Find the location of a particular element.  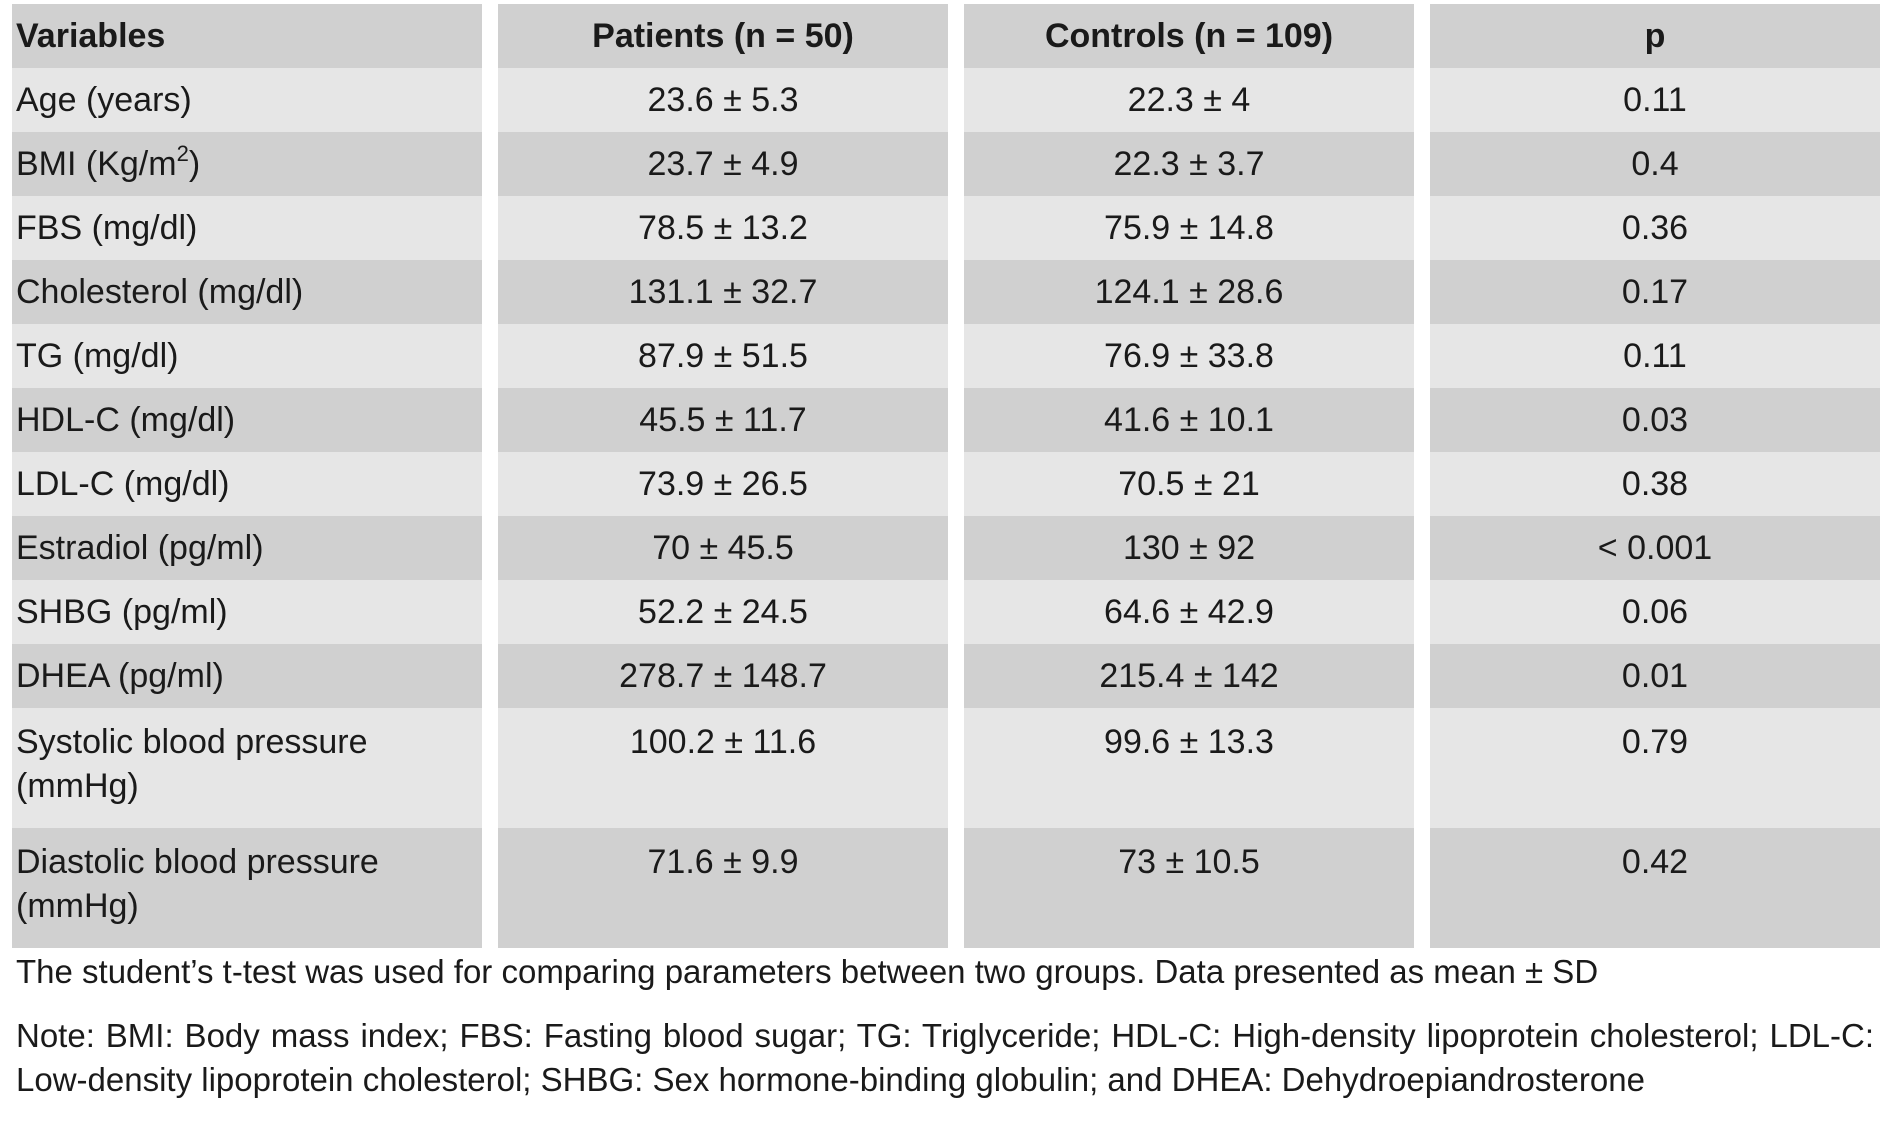

cell-variable: HDL-C (mg/dl) is located at coordinates (247, 420).